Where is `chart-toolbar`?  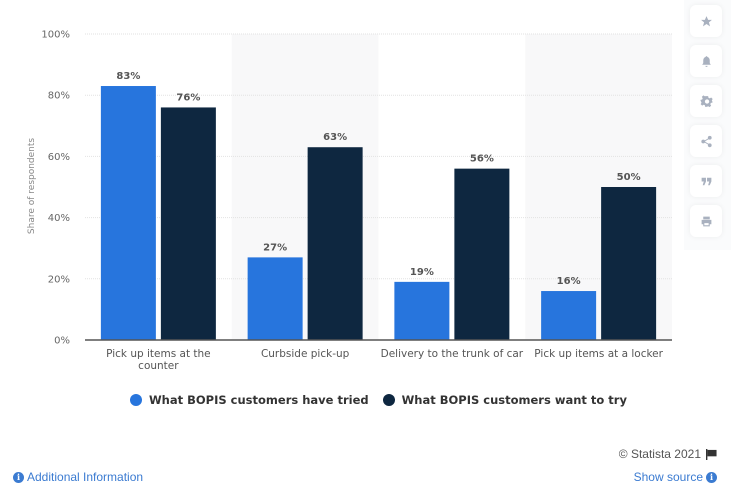 chart-toolbar is located at coordinates (708, 125).